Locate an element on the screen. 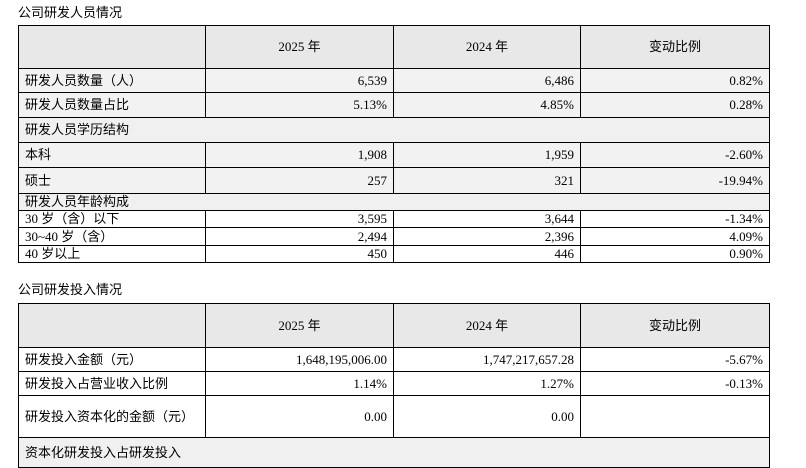 The width and height of the screenshot is (806, 468). table-row: 本科 1,908 1,959 -2.60% is located at coordinates (394, 155).